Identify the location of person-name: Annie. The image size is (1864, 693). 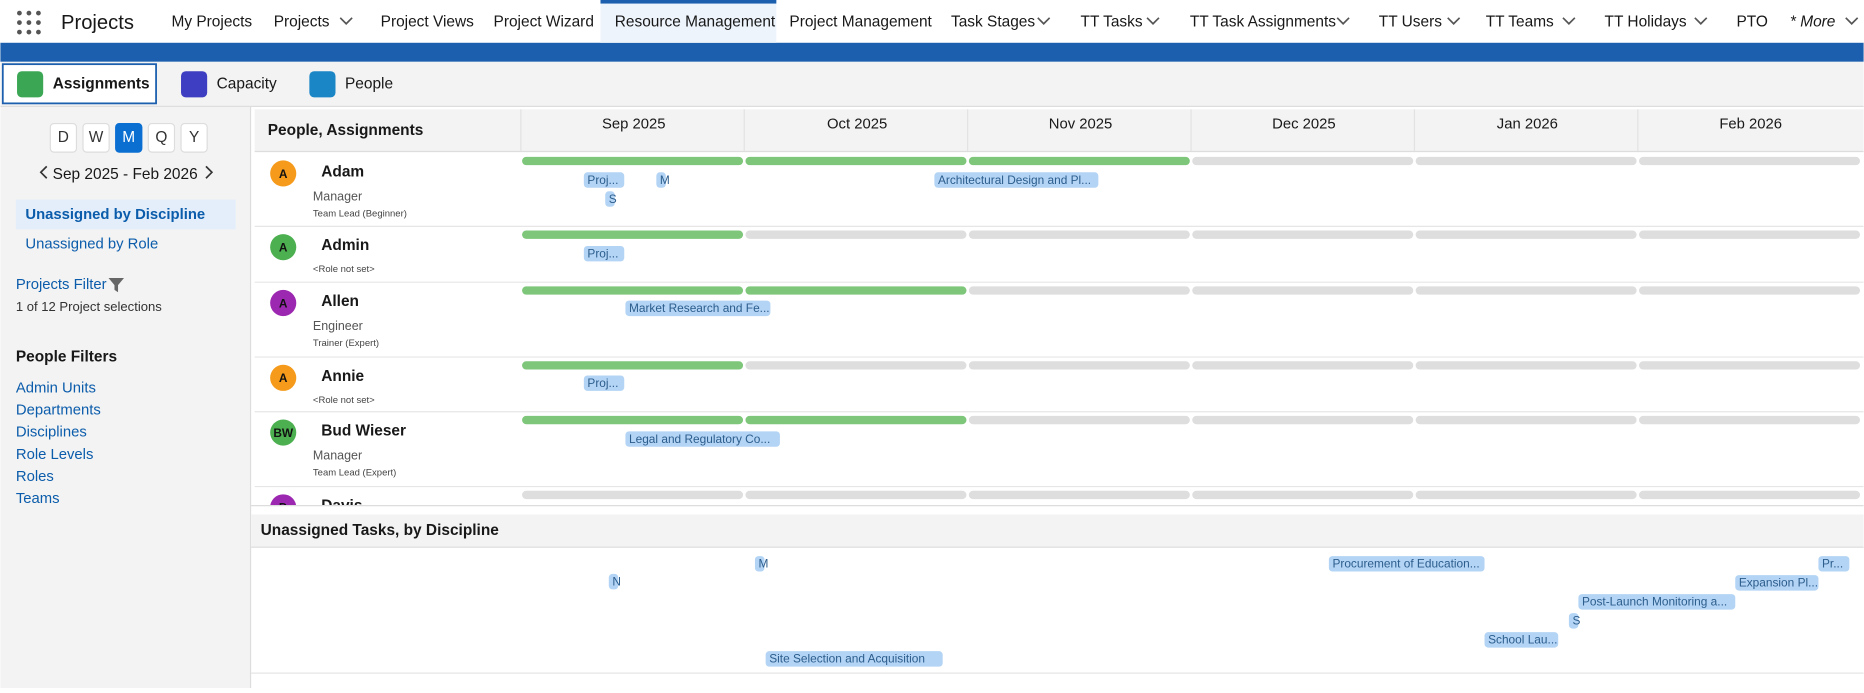
(342, 376).